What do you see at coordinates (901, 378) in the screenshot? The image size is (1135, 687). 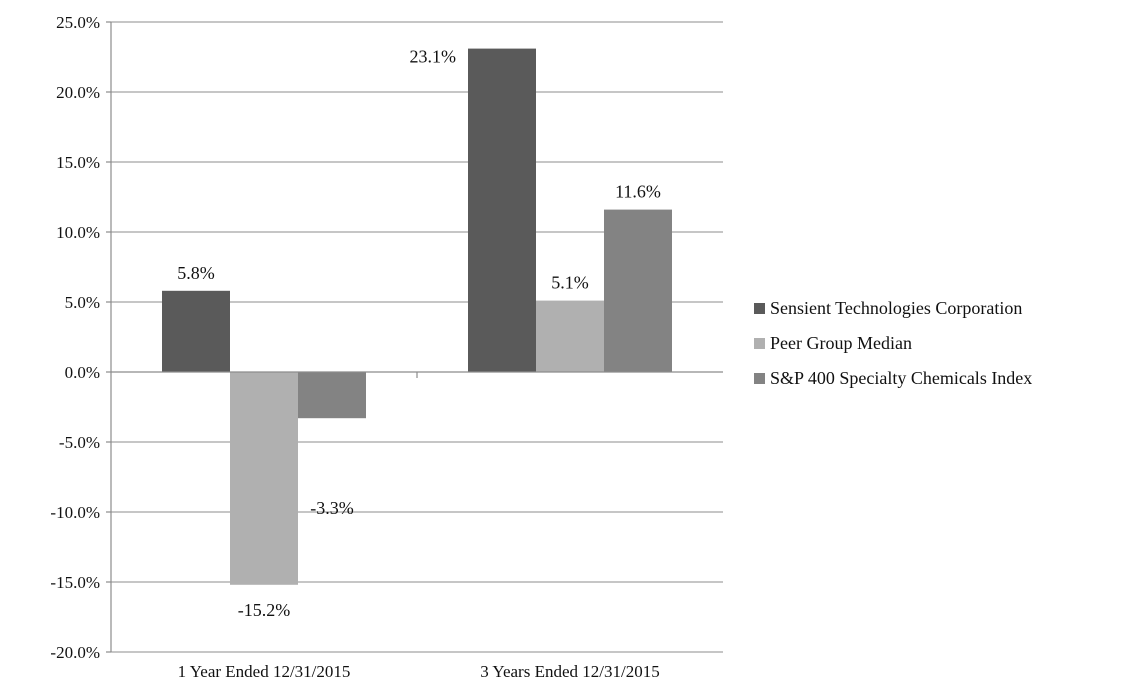 I see `legend-label-2: S&P 400 Specialty Chemicals Index` at bounding box center [901, 378].